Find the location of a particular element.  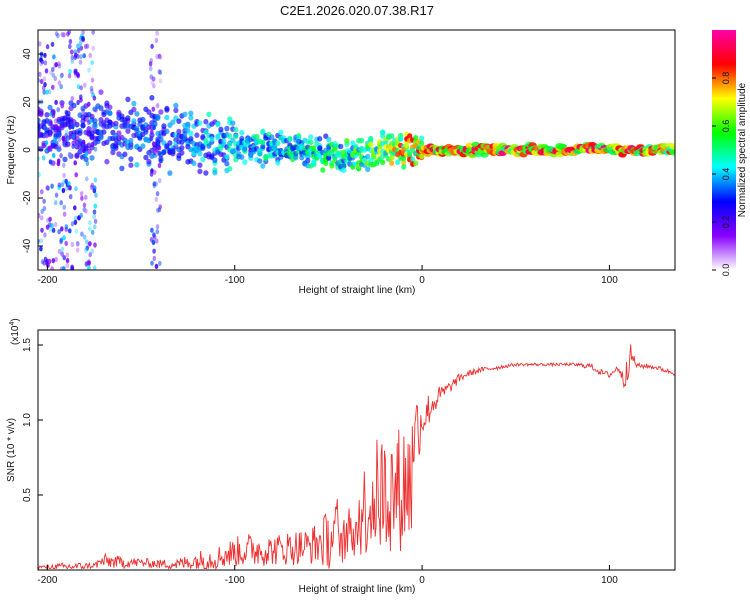

snr-multiplier-exponent: 4 is located at coordinates (12, 324).